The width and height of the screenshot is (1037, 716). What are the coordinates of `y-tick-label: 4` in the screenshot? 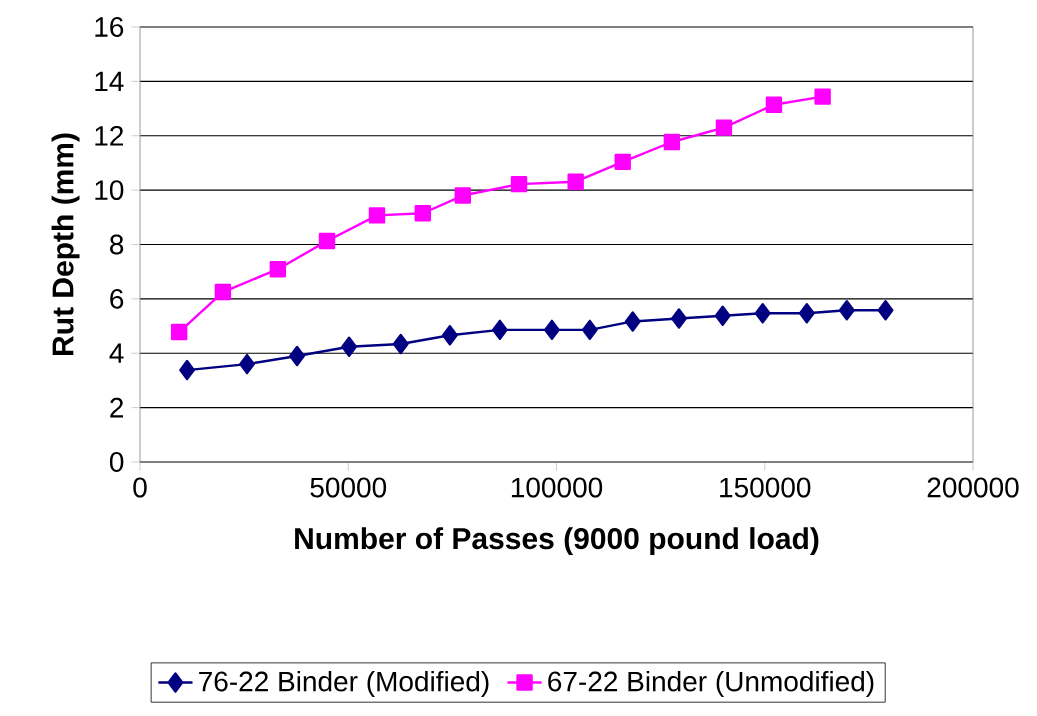 It's located at (116, 353).